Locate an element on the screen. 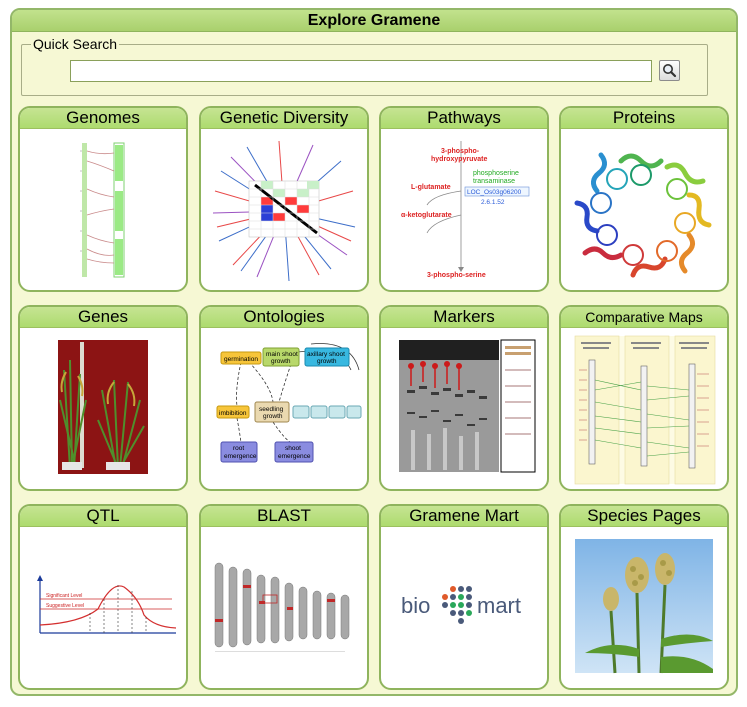  onto-seedling: seedling is located at coordinates (271, 409).